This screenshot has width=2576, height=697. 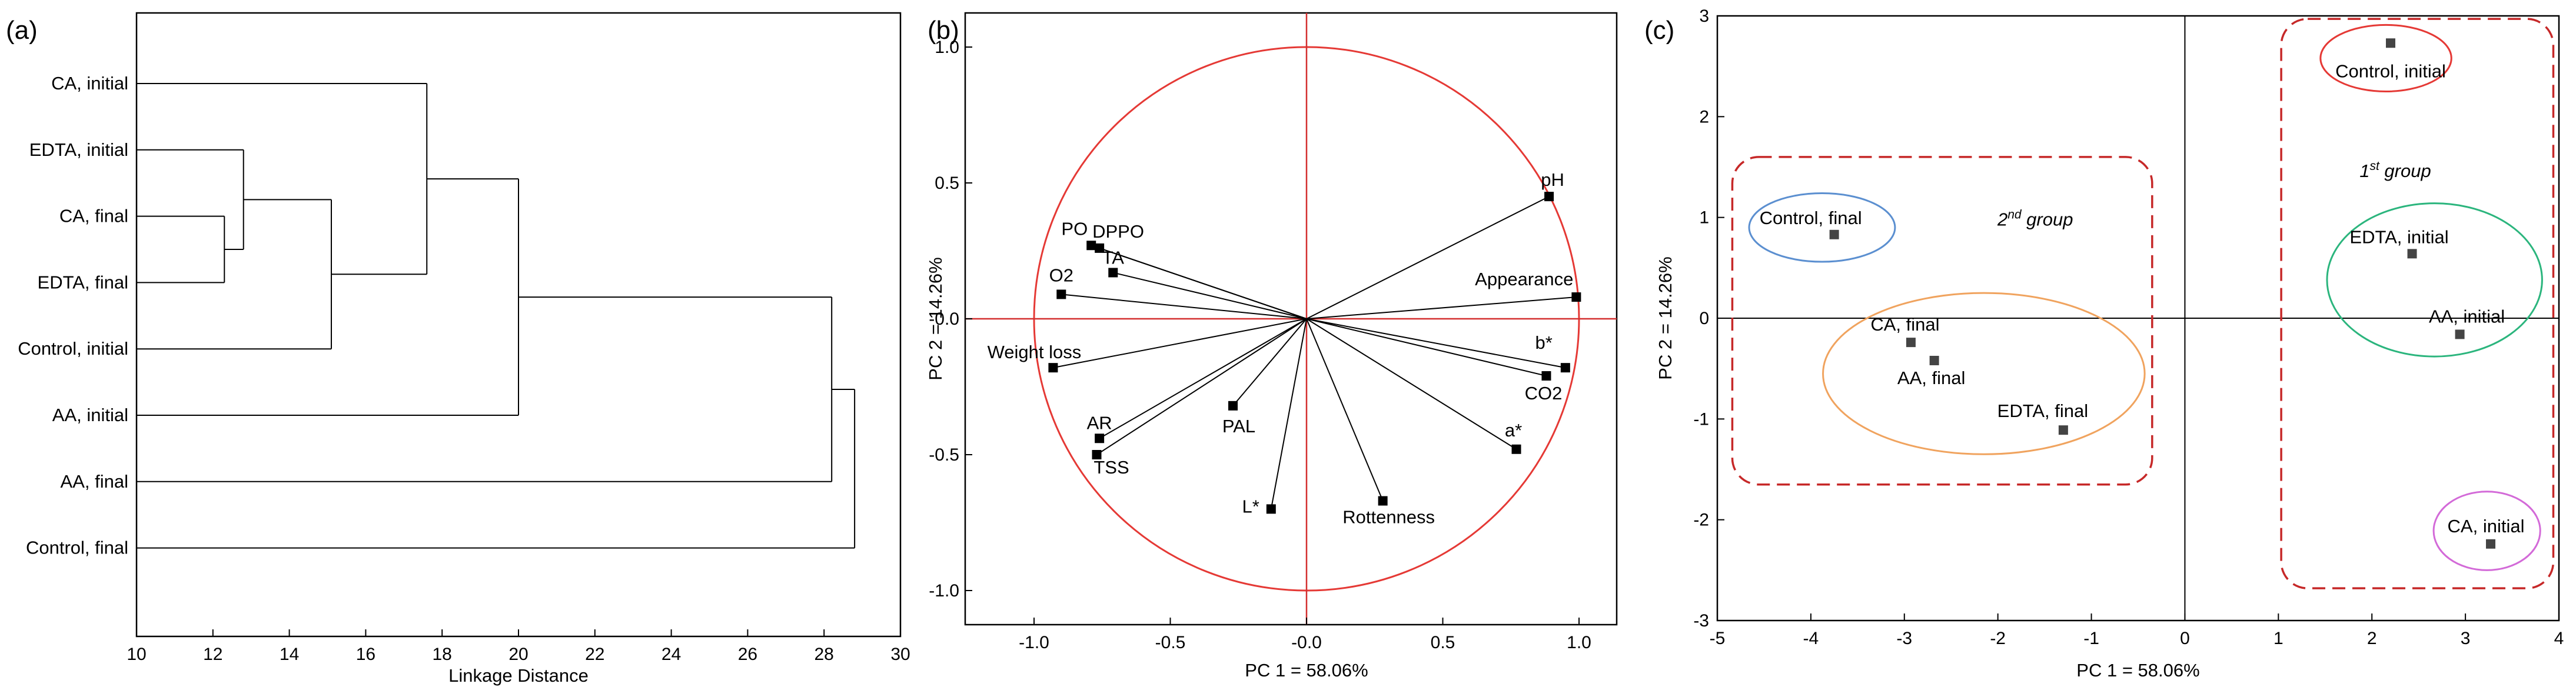 I want to click on loading-label-ph: pH, so click(x=1552, y=179).